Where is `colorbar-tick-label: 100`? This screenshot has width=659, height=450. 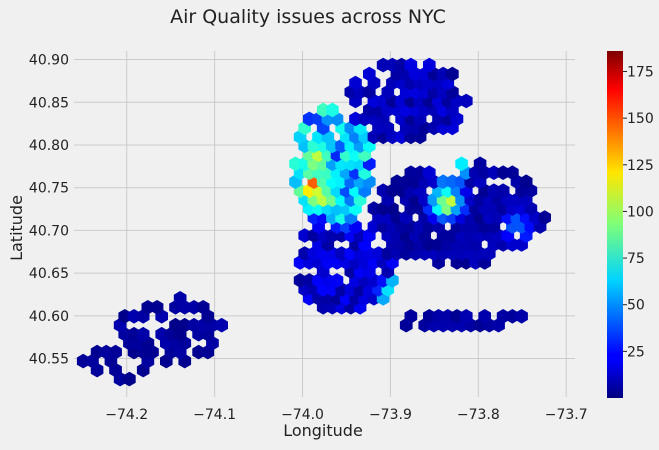 colorbar-tick-label: 100 is located at coordinates (640, 212).